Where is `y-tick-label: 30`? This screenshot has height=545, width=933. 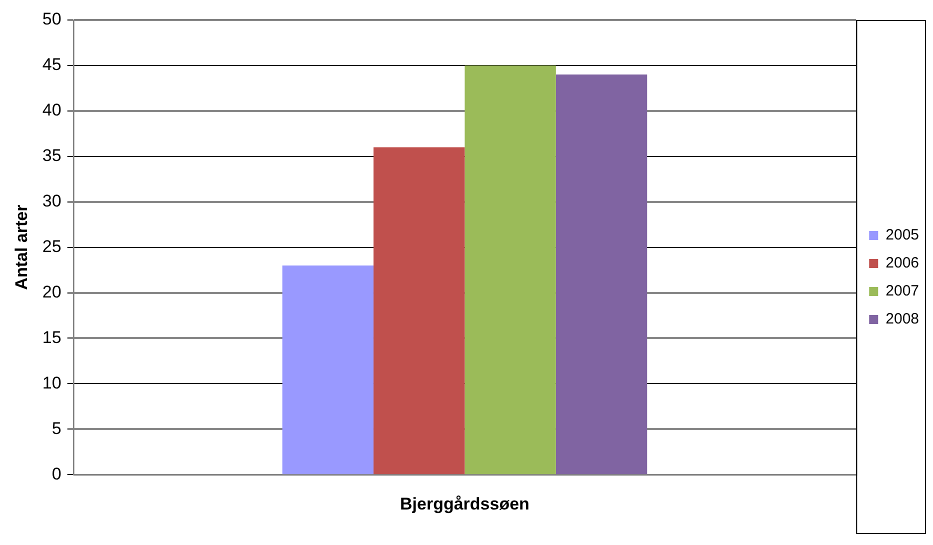
y-tick-label: 30 is located at coordinates (52, 201).